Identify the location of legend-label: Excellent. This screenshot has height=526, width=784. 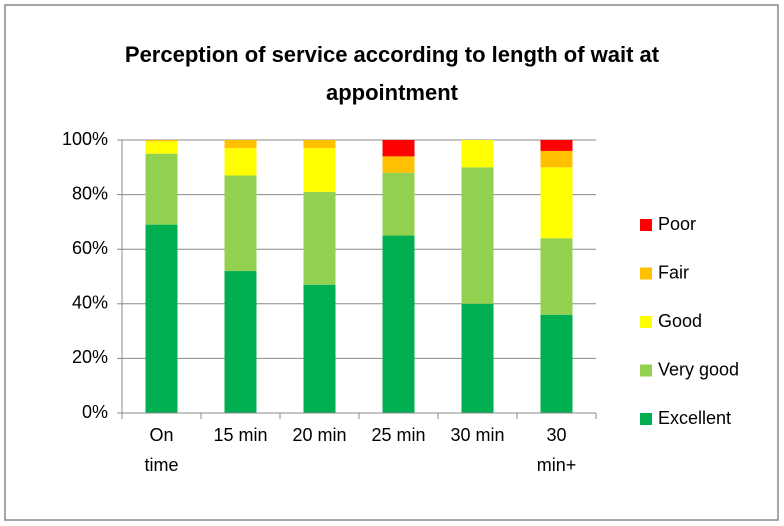
(694, 418).